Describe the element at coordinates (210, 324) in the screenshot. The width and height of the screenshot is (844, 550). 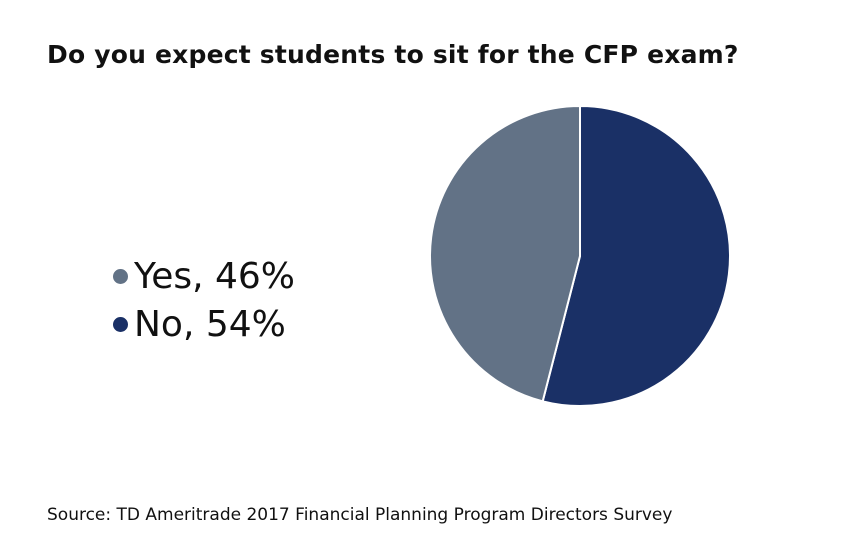
I see `legend-label-no: No, 54%` at that location.